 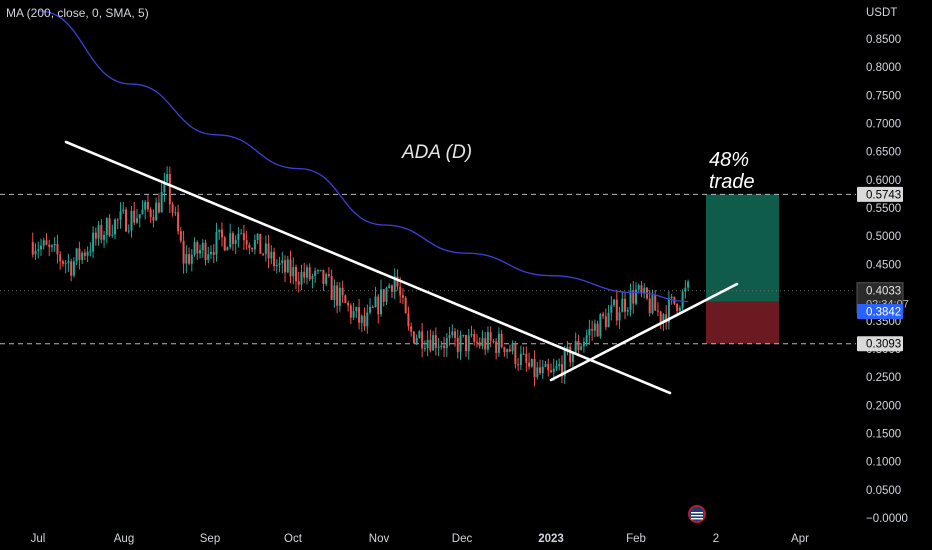 I want to click on stop-price-badge: 0.3093, so click(x=880, y=344).